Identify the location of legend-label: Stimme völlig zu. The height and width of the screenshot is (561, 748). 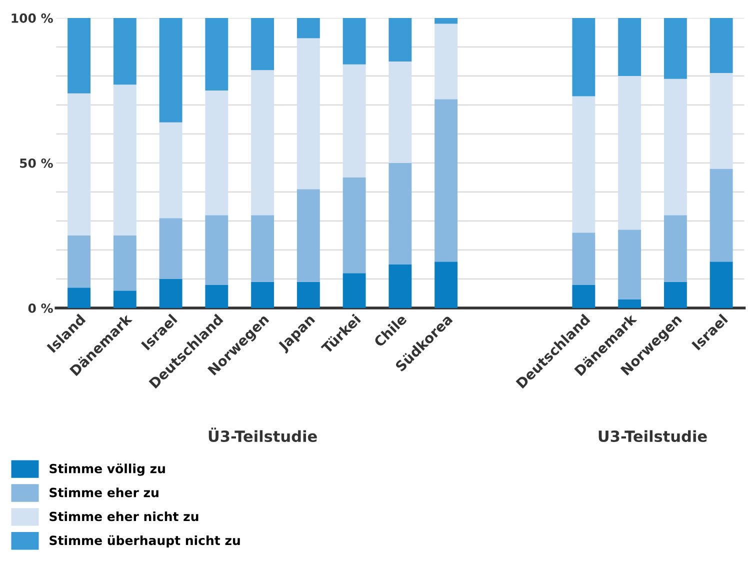
(107, 469).